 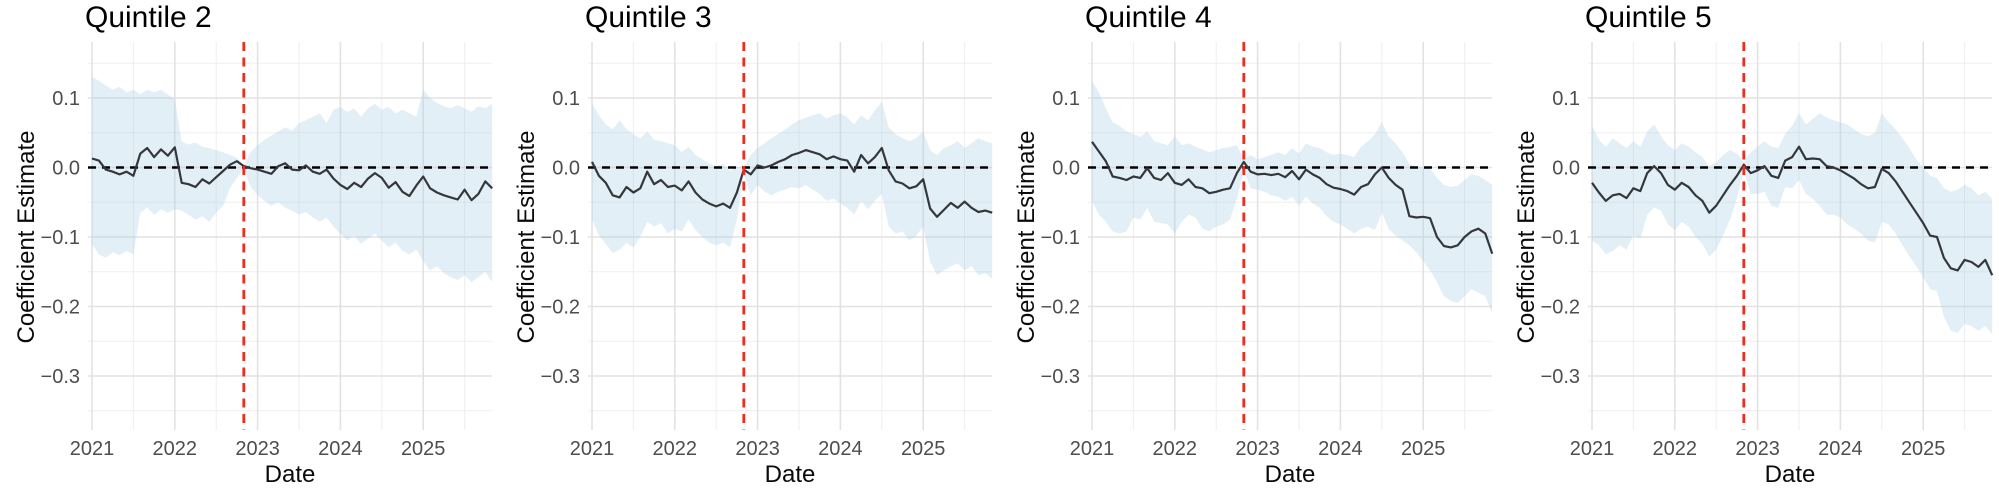 I want to click on panel-title: Quintile 5, so click(x=1648, y=17).